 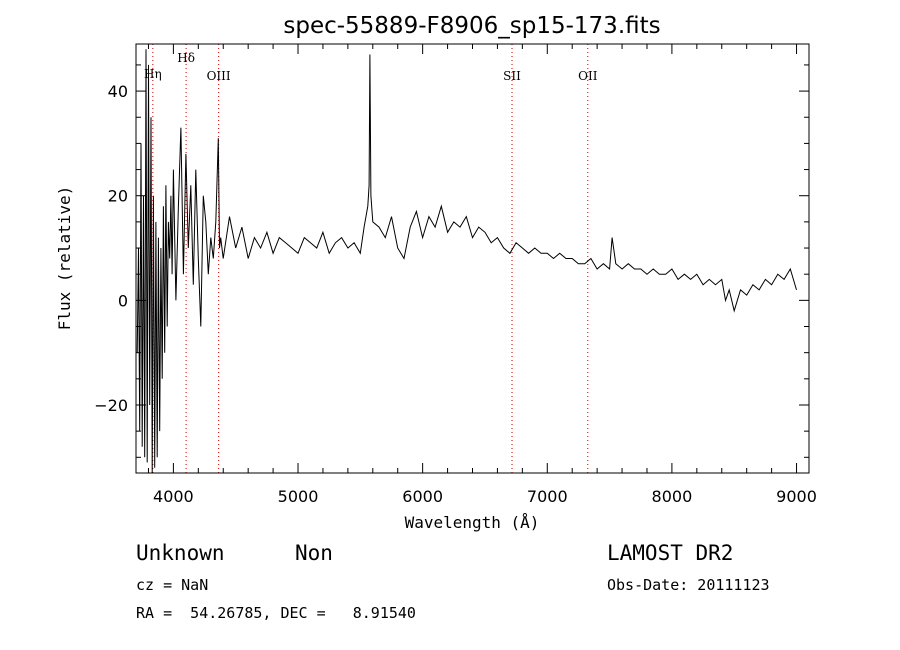 What do you see at coordinates (422, 496) in the screenshot?
I see `x-tick-label: 6000` at bounding box center [422, 496].